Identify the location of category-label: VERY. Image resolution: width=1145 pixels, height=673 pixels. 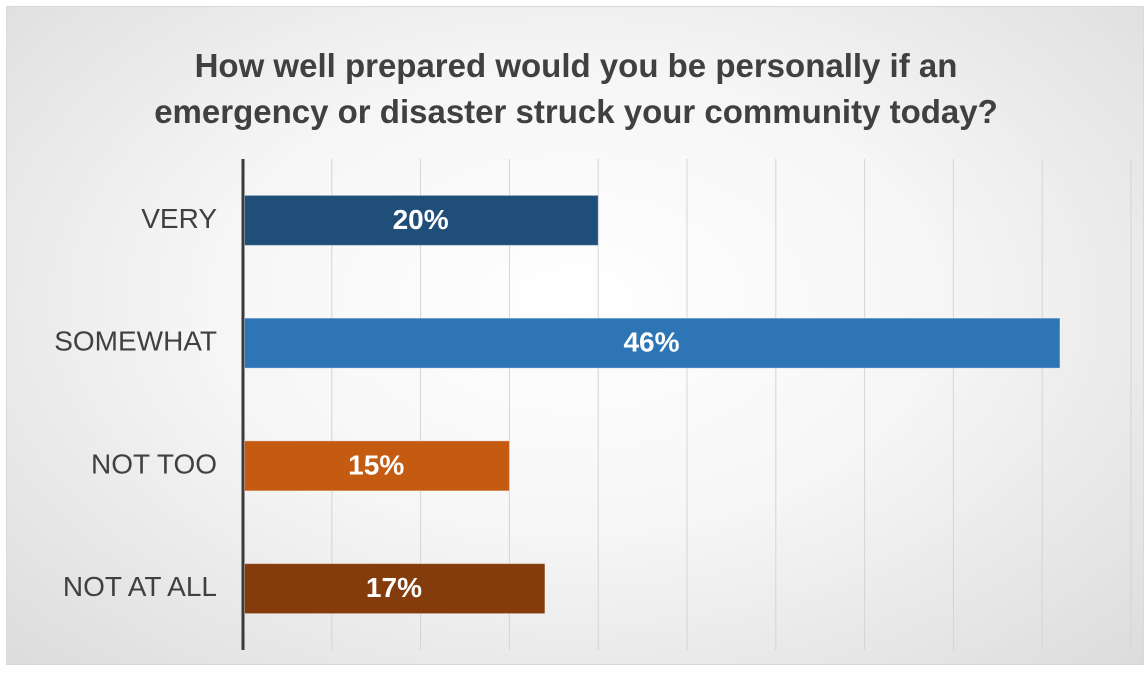
(179, 218).